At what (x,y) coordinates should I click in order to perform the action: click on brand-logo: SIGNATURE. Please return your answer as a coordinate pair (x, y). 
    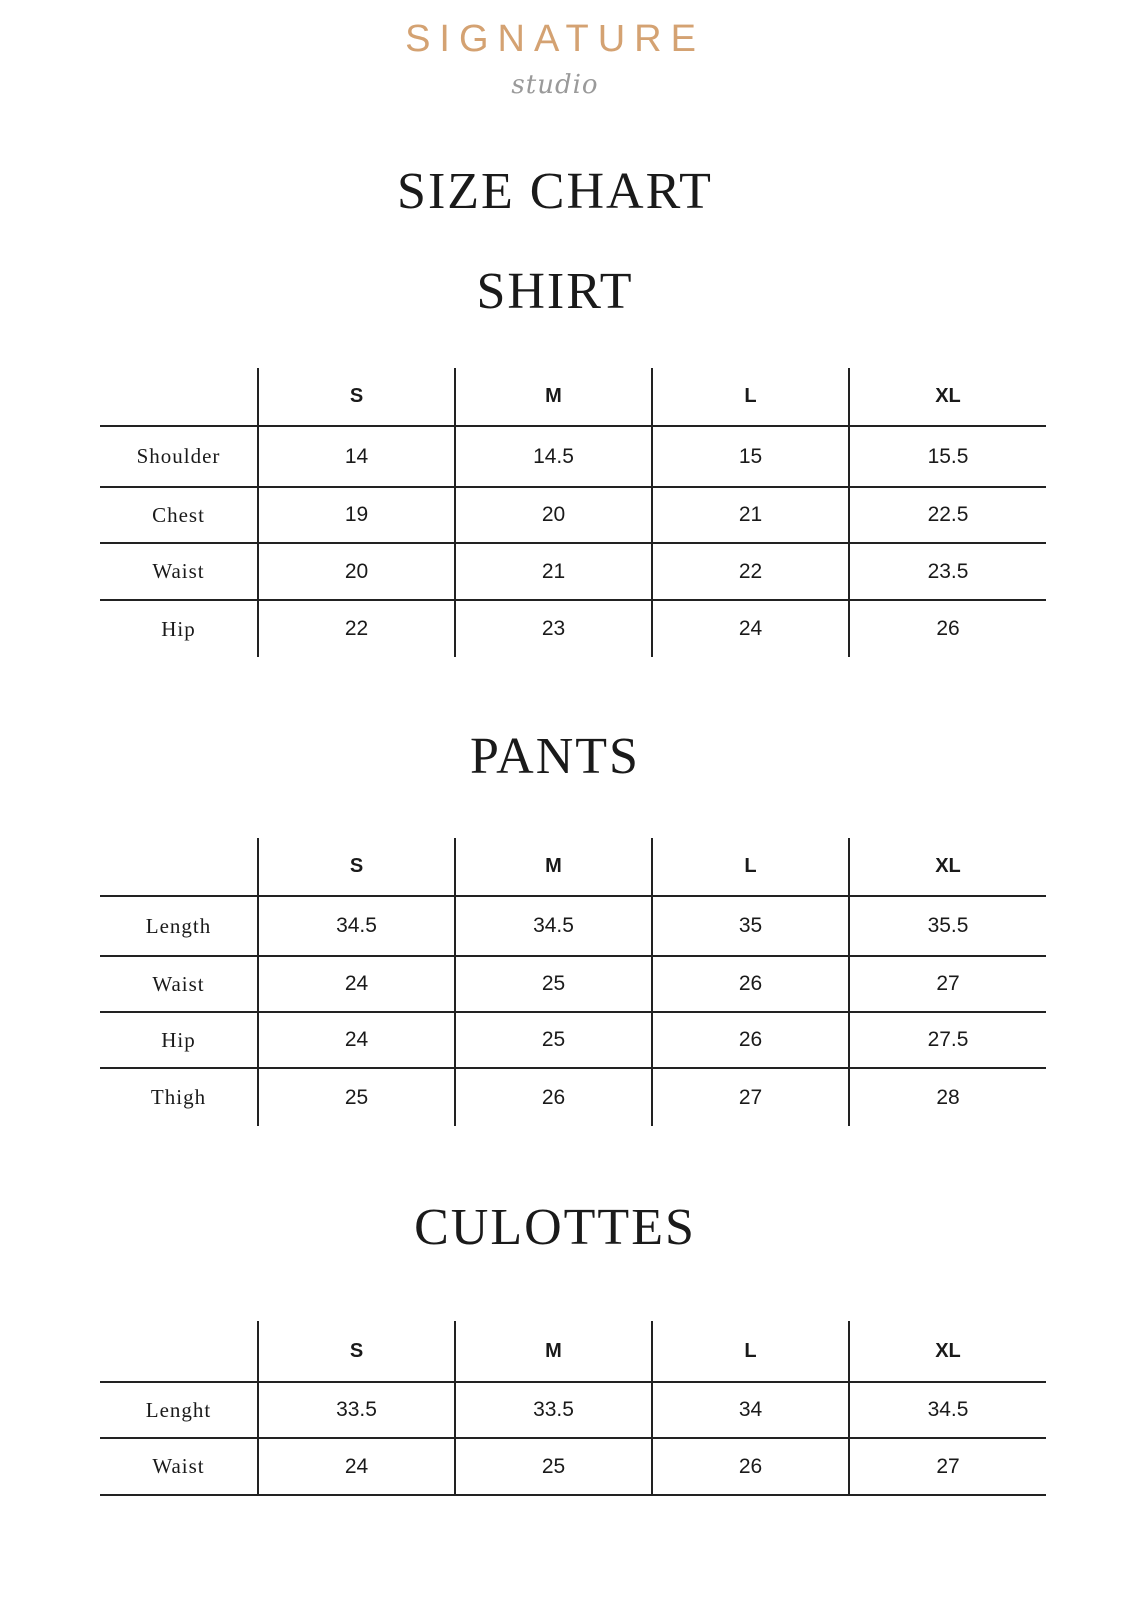
    Looking at the image, I should click on (555, 39).